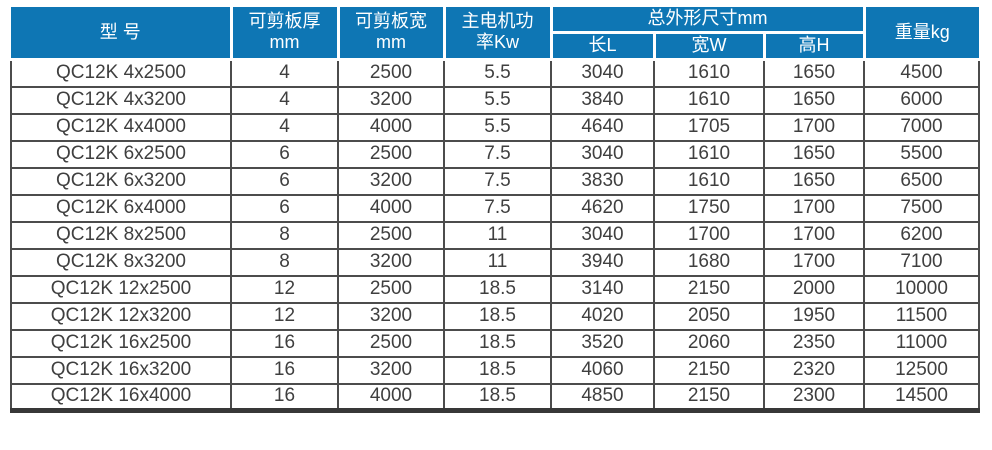 This screenshot has height=450, width=992. Describe the element at coordinates (921, 262) in the screenshot. I see `value-cell: 7100` at that location.